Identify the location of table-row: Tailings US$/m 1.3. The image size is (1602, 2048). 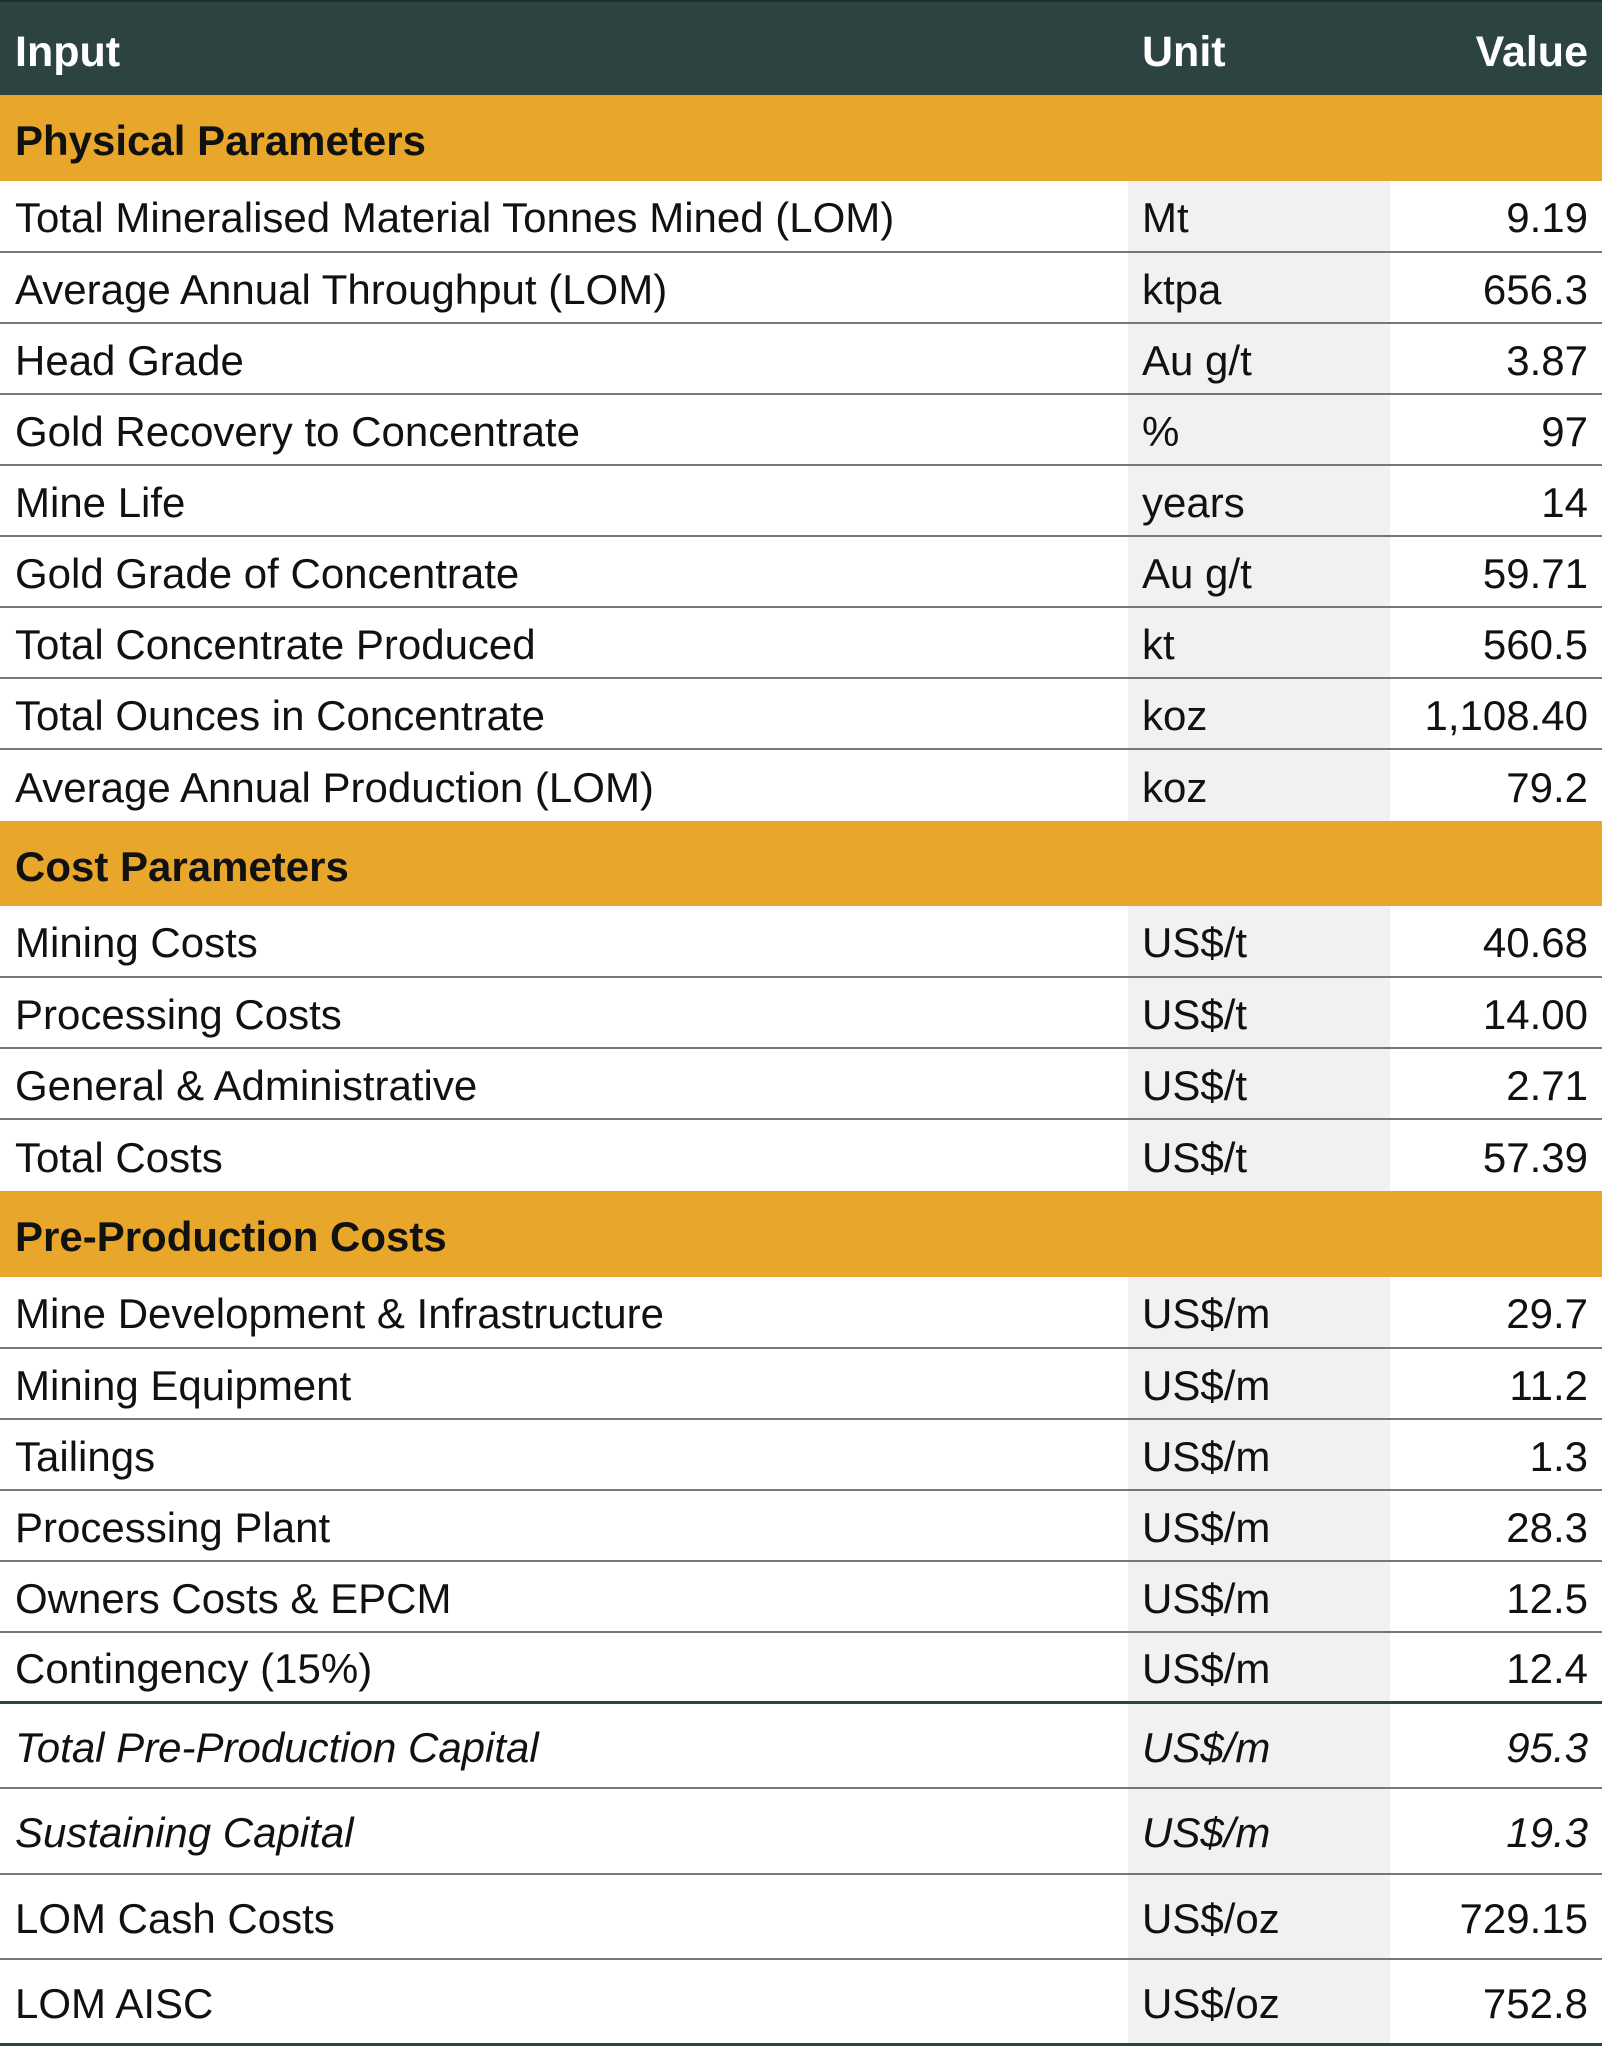
(801, 1455).